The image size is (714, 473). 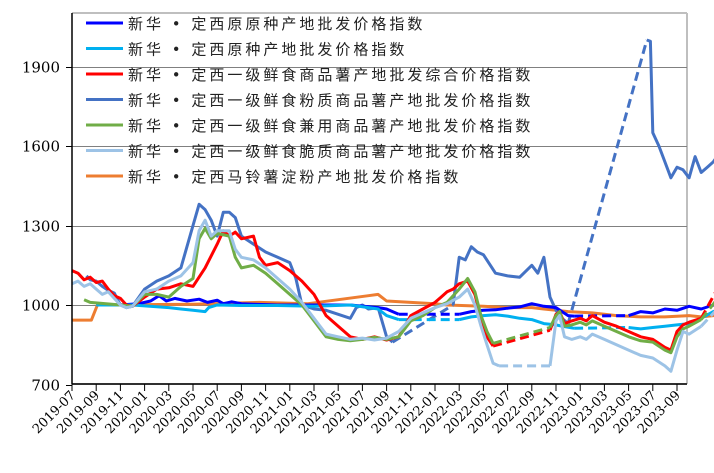 What do you see at coordinates (330, 75) in the screenshot?
I see `legend-label: 新华 • 定西一级鲜食商品薯产地批发综合价格指数` at bounding box center [330, 75].